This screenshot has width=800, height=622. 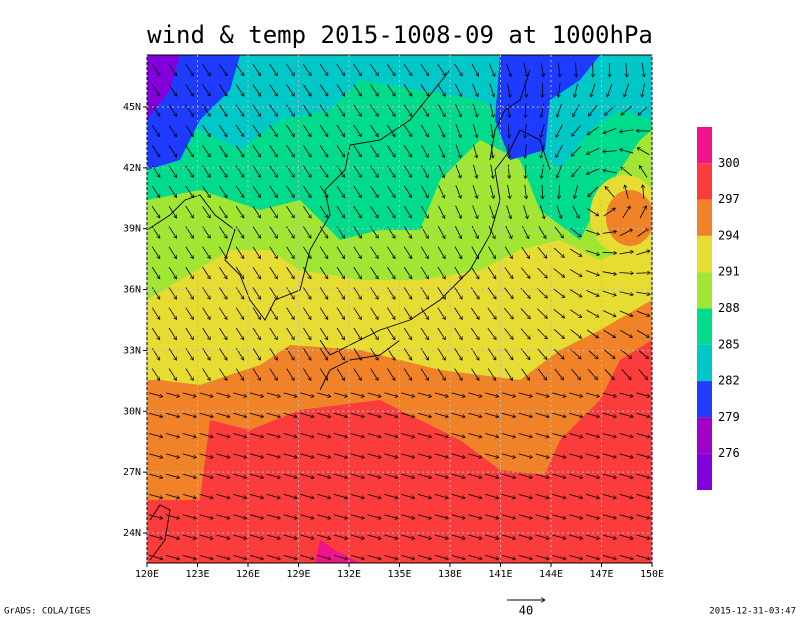 I want to click on lat-tick-label: 33N, so click(x=132, y=350).